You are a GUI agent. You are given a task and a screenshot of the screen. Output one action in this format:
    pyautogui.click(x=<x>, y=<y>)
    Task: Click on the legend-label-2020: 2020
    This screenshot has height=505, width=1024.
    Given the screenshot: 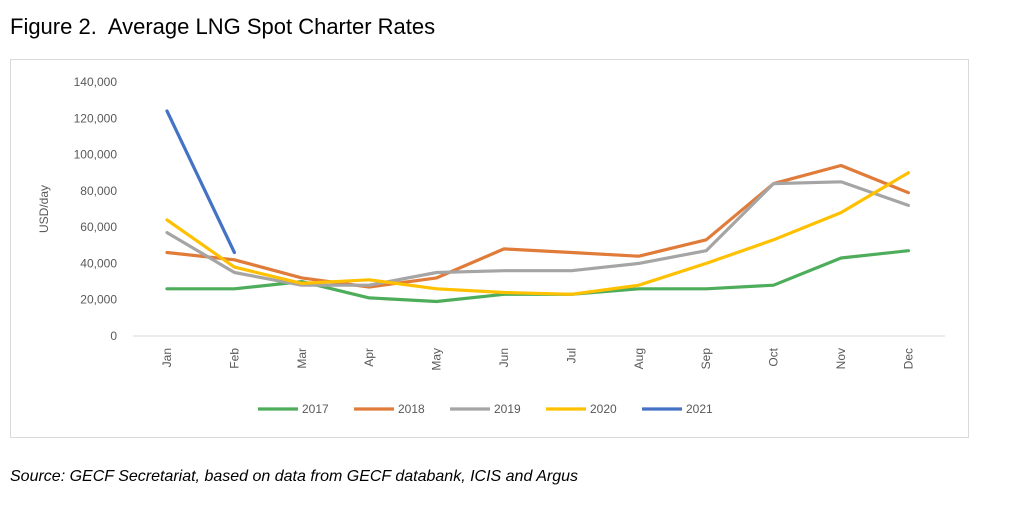 What is the action you would take?
    pyautogui.click(x=603, y=409)
    